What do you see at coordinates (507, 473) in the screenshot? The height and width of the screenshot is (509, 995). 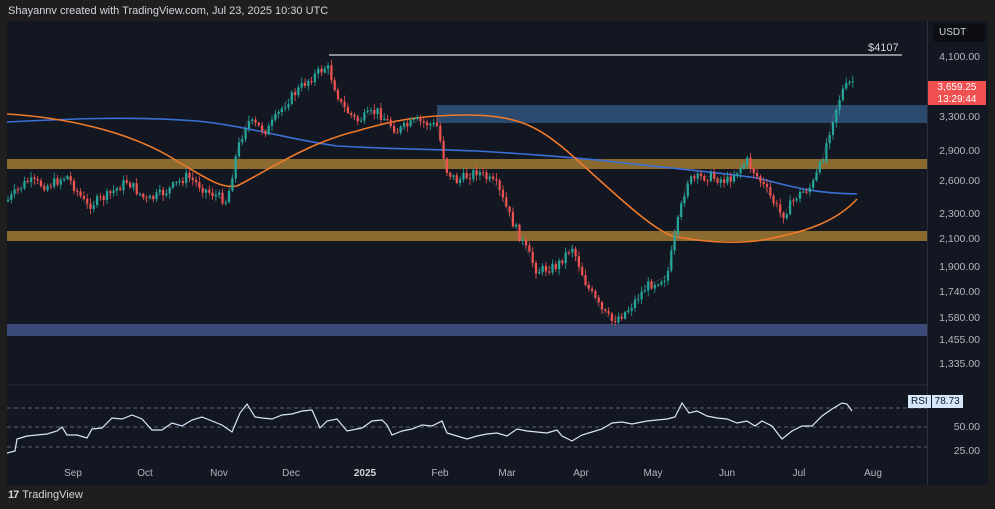 I see `time-tick: Mar` at bounding box center [507, 473].